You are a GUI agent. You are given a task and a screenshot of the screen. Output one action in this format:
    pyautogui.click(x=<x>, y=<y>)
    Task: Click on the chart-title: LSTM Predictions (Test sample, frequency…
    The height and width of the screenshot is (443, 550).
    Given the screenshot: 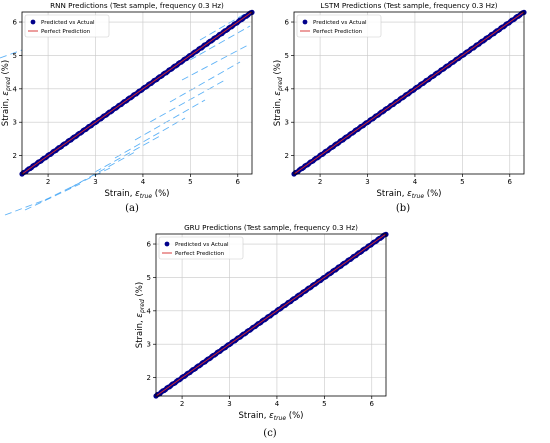 What is the action you would take?
    pyautogui.click(x=408, y=5)
    